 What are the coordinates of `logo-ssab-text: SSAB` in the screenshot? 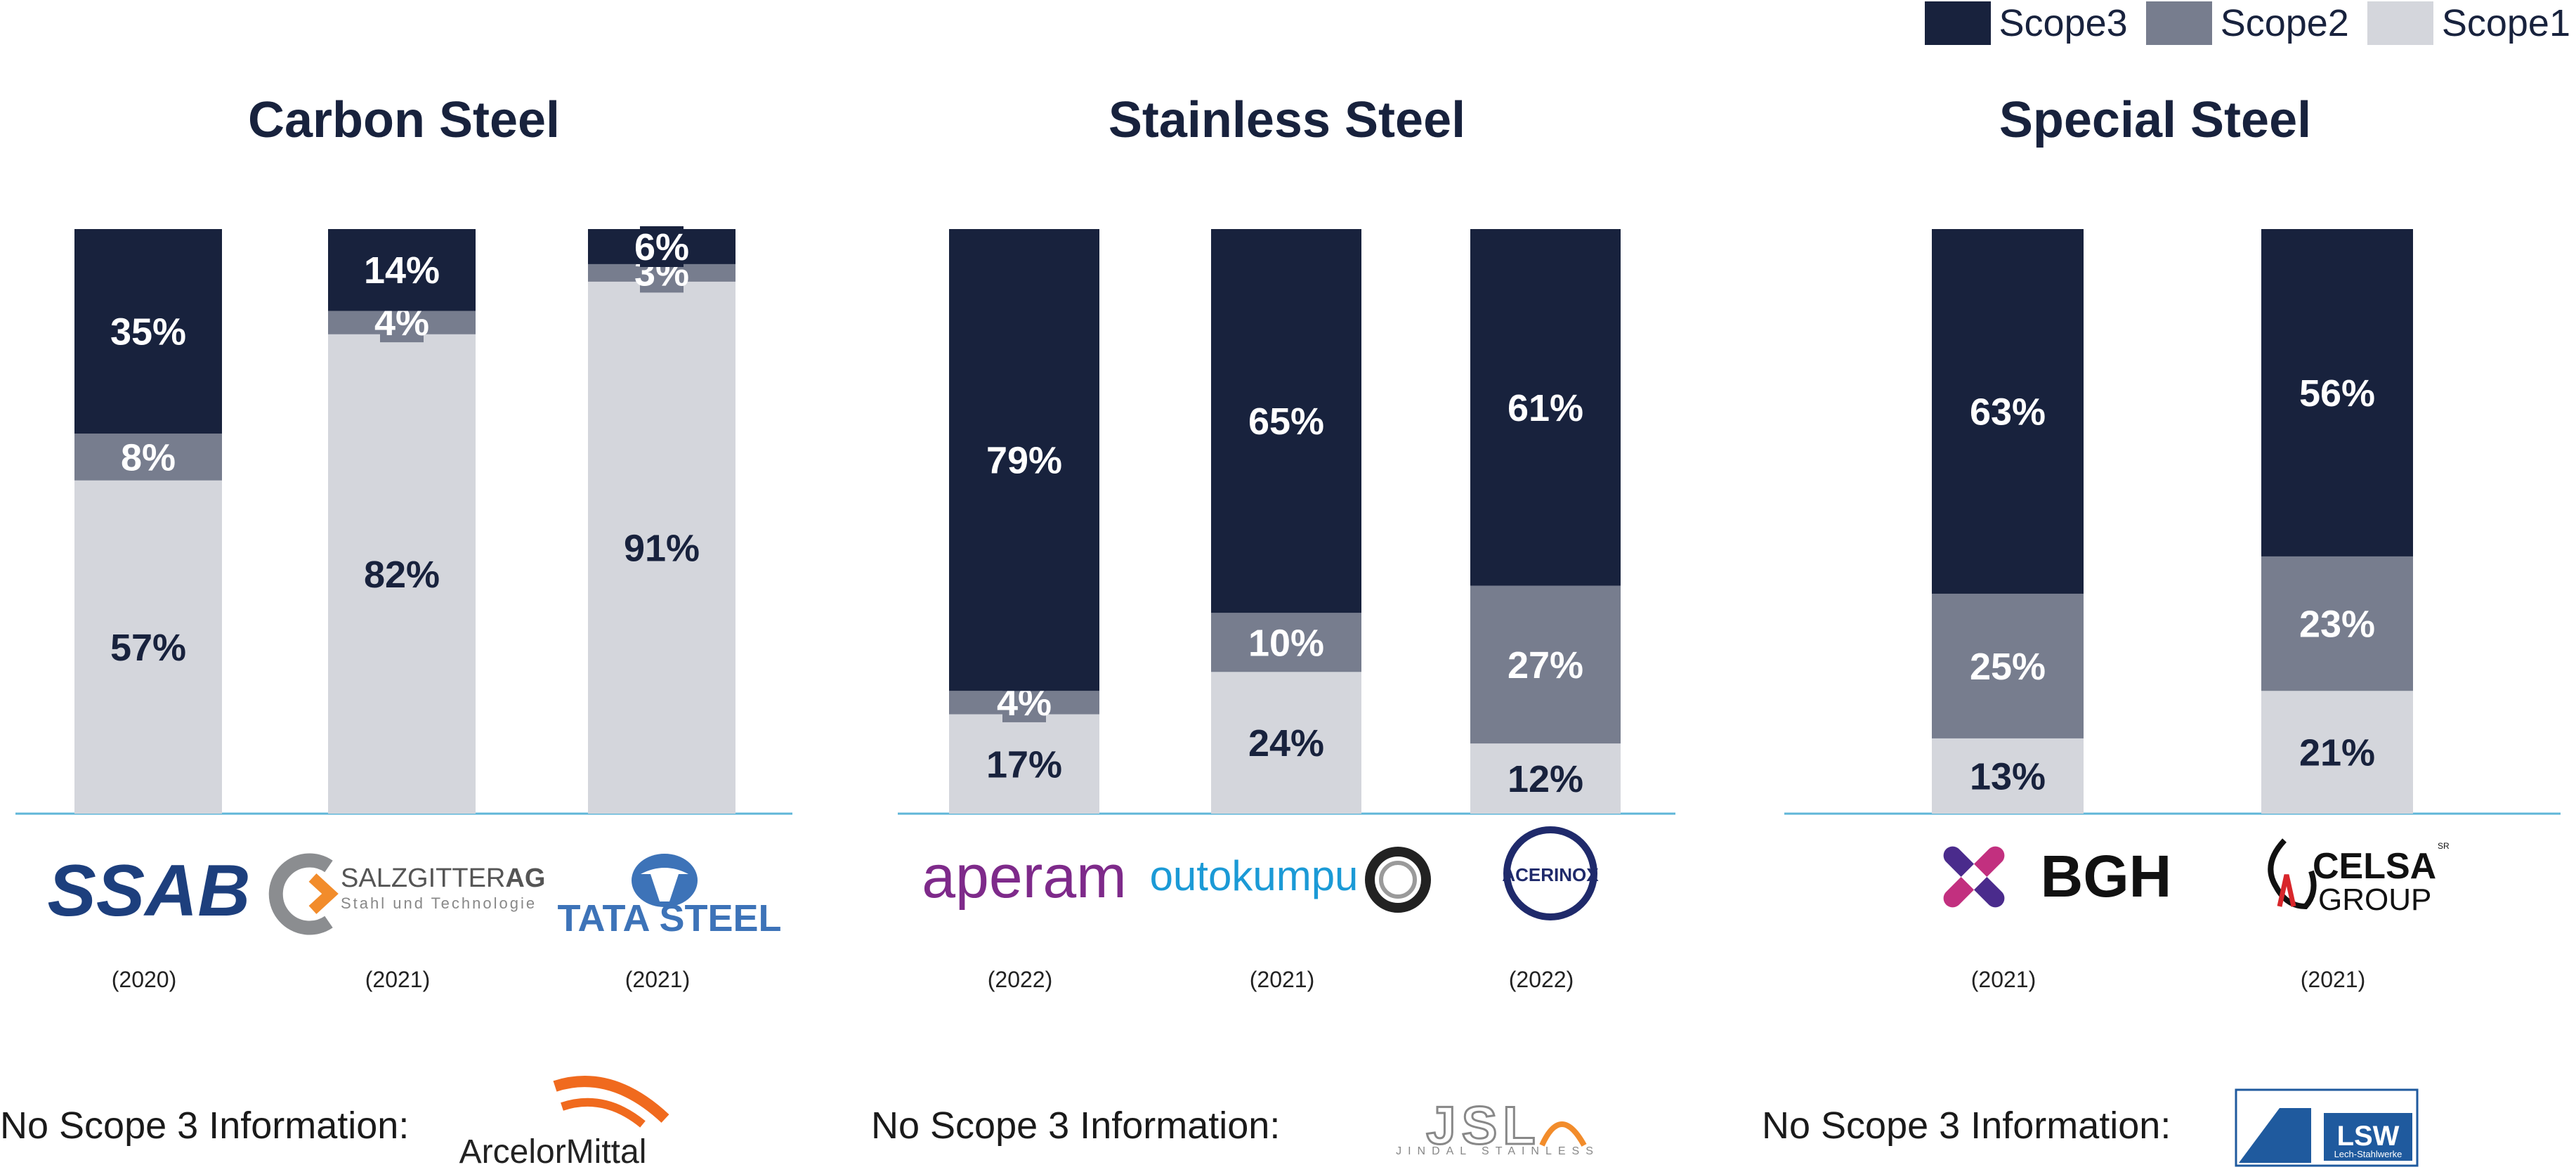 It's located at (149, 891).